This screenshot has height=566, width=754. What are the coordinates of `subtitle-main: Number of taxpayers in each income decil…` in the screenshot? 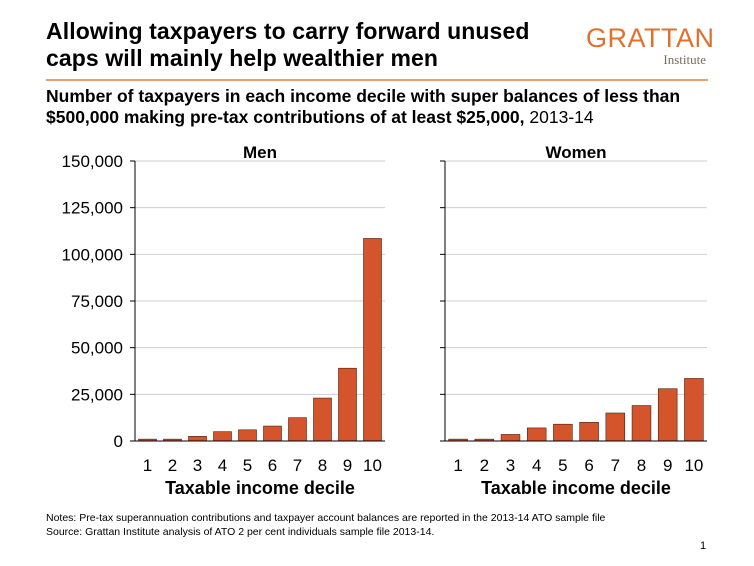 It's located at (363, 106).